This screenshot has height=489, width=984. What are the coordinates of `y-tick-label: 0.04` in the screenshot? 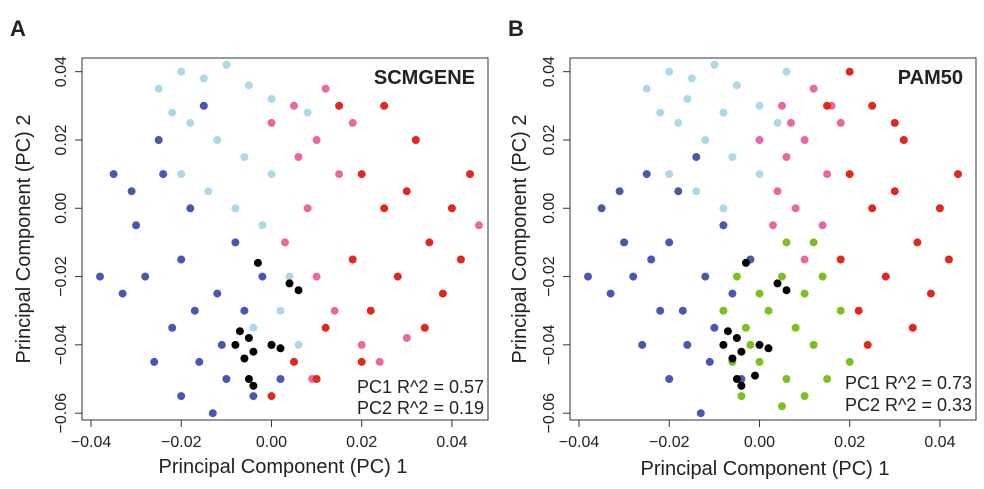 It's located at (549, 71).